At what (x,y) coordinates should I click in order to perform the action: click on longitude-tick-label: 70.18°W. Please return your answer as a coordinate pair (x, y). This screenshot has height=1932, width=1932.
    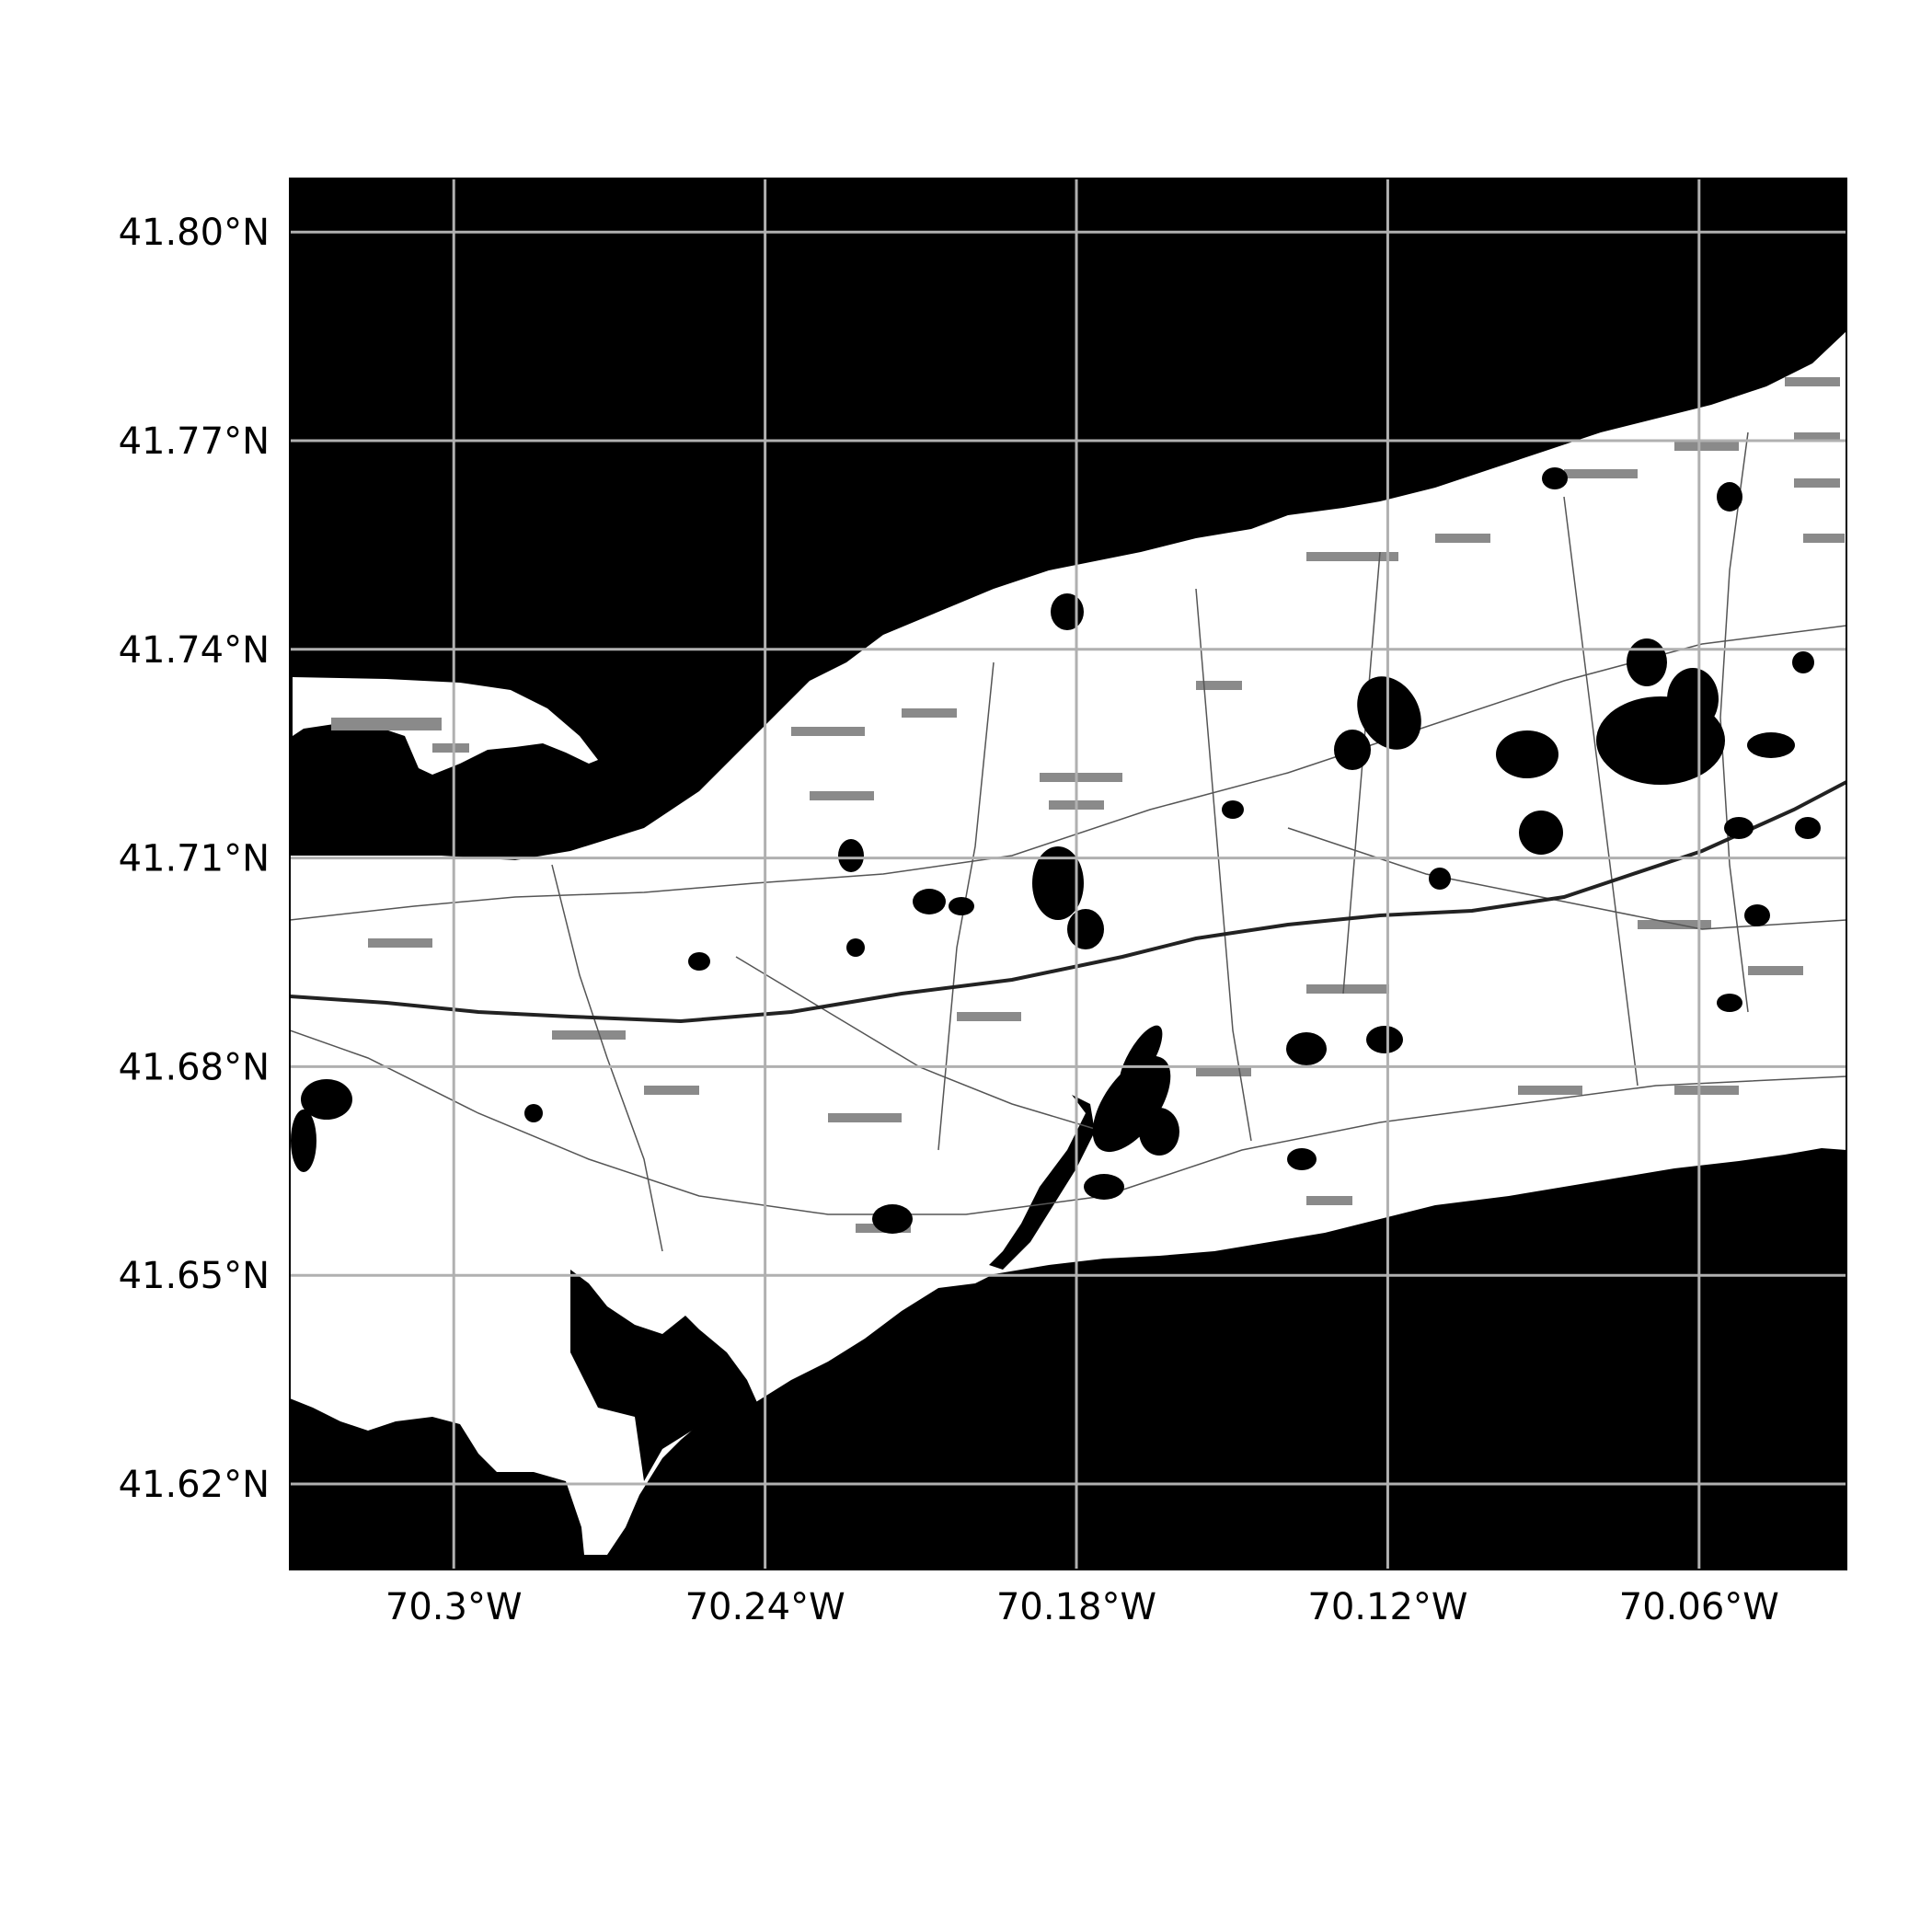
    Looking at the image, I should click on (1076, 1607).